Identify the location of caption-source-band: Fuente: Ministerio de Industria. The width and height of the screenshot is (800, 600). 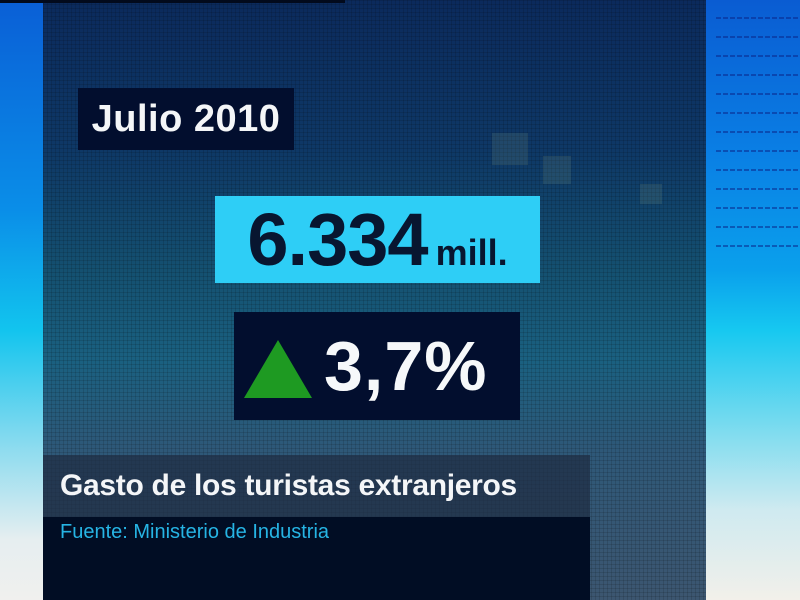
(316, 558).